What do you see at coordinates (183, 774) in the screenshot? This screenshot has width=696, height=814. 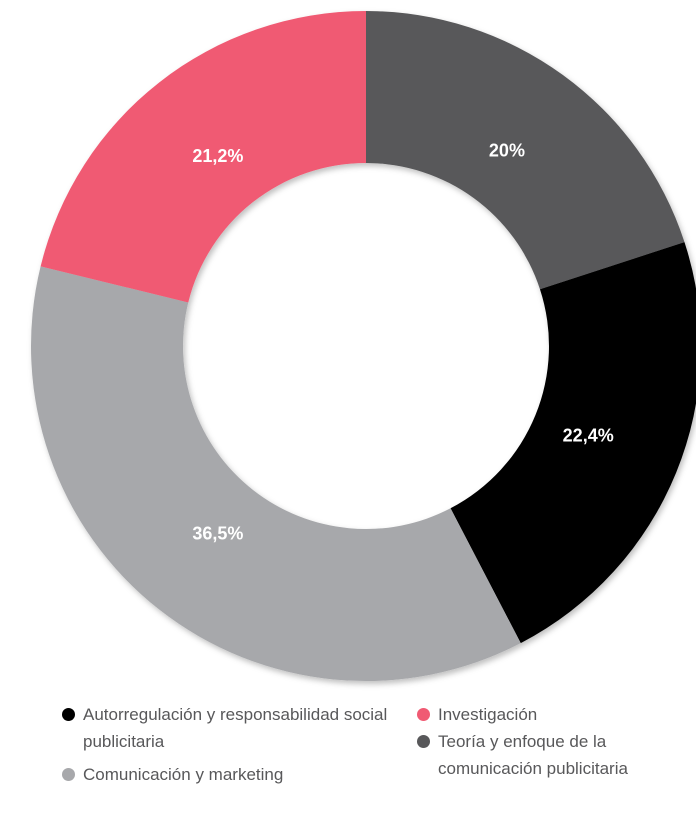 I see `legend-label: Comunicación y marketing` at bounding box center [183, 774].